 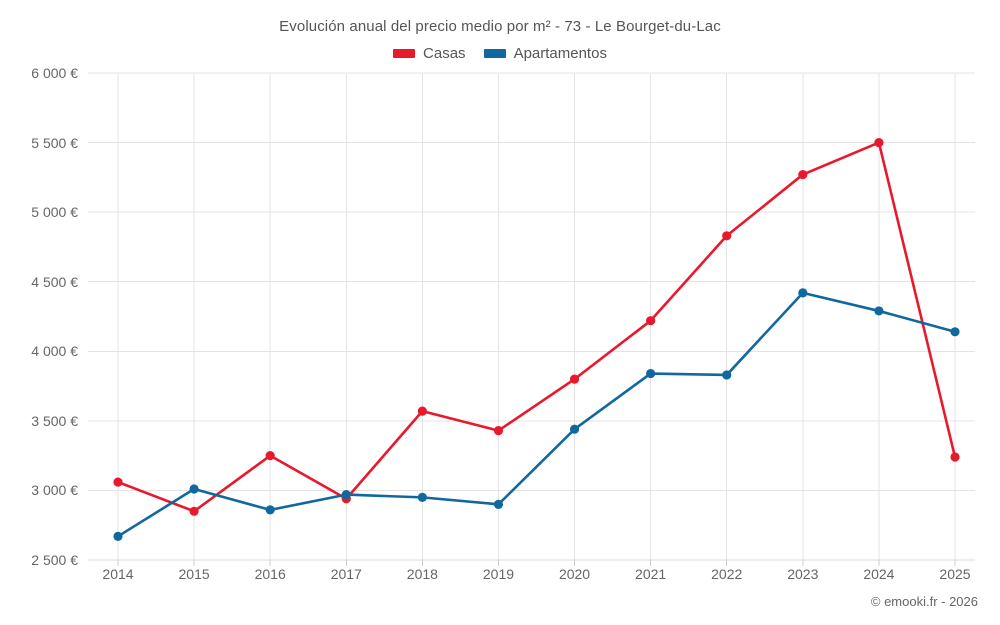 What do you see at coordinates (54, 560) in the screenshot?
I see `y-axis-tick-label: 2 500 €` at bounding box center [54, 560].